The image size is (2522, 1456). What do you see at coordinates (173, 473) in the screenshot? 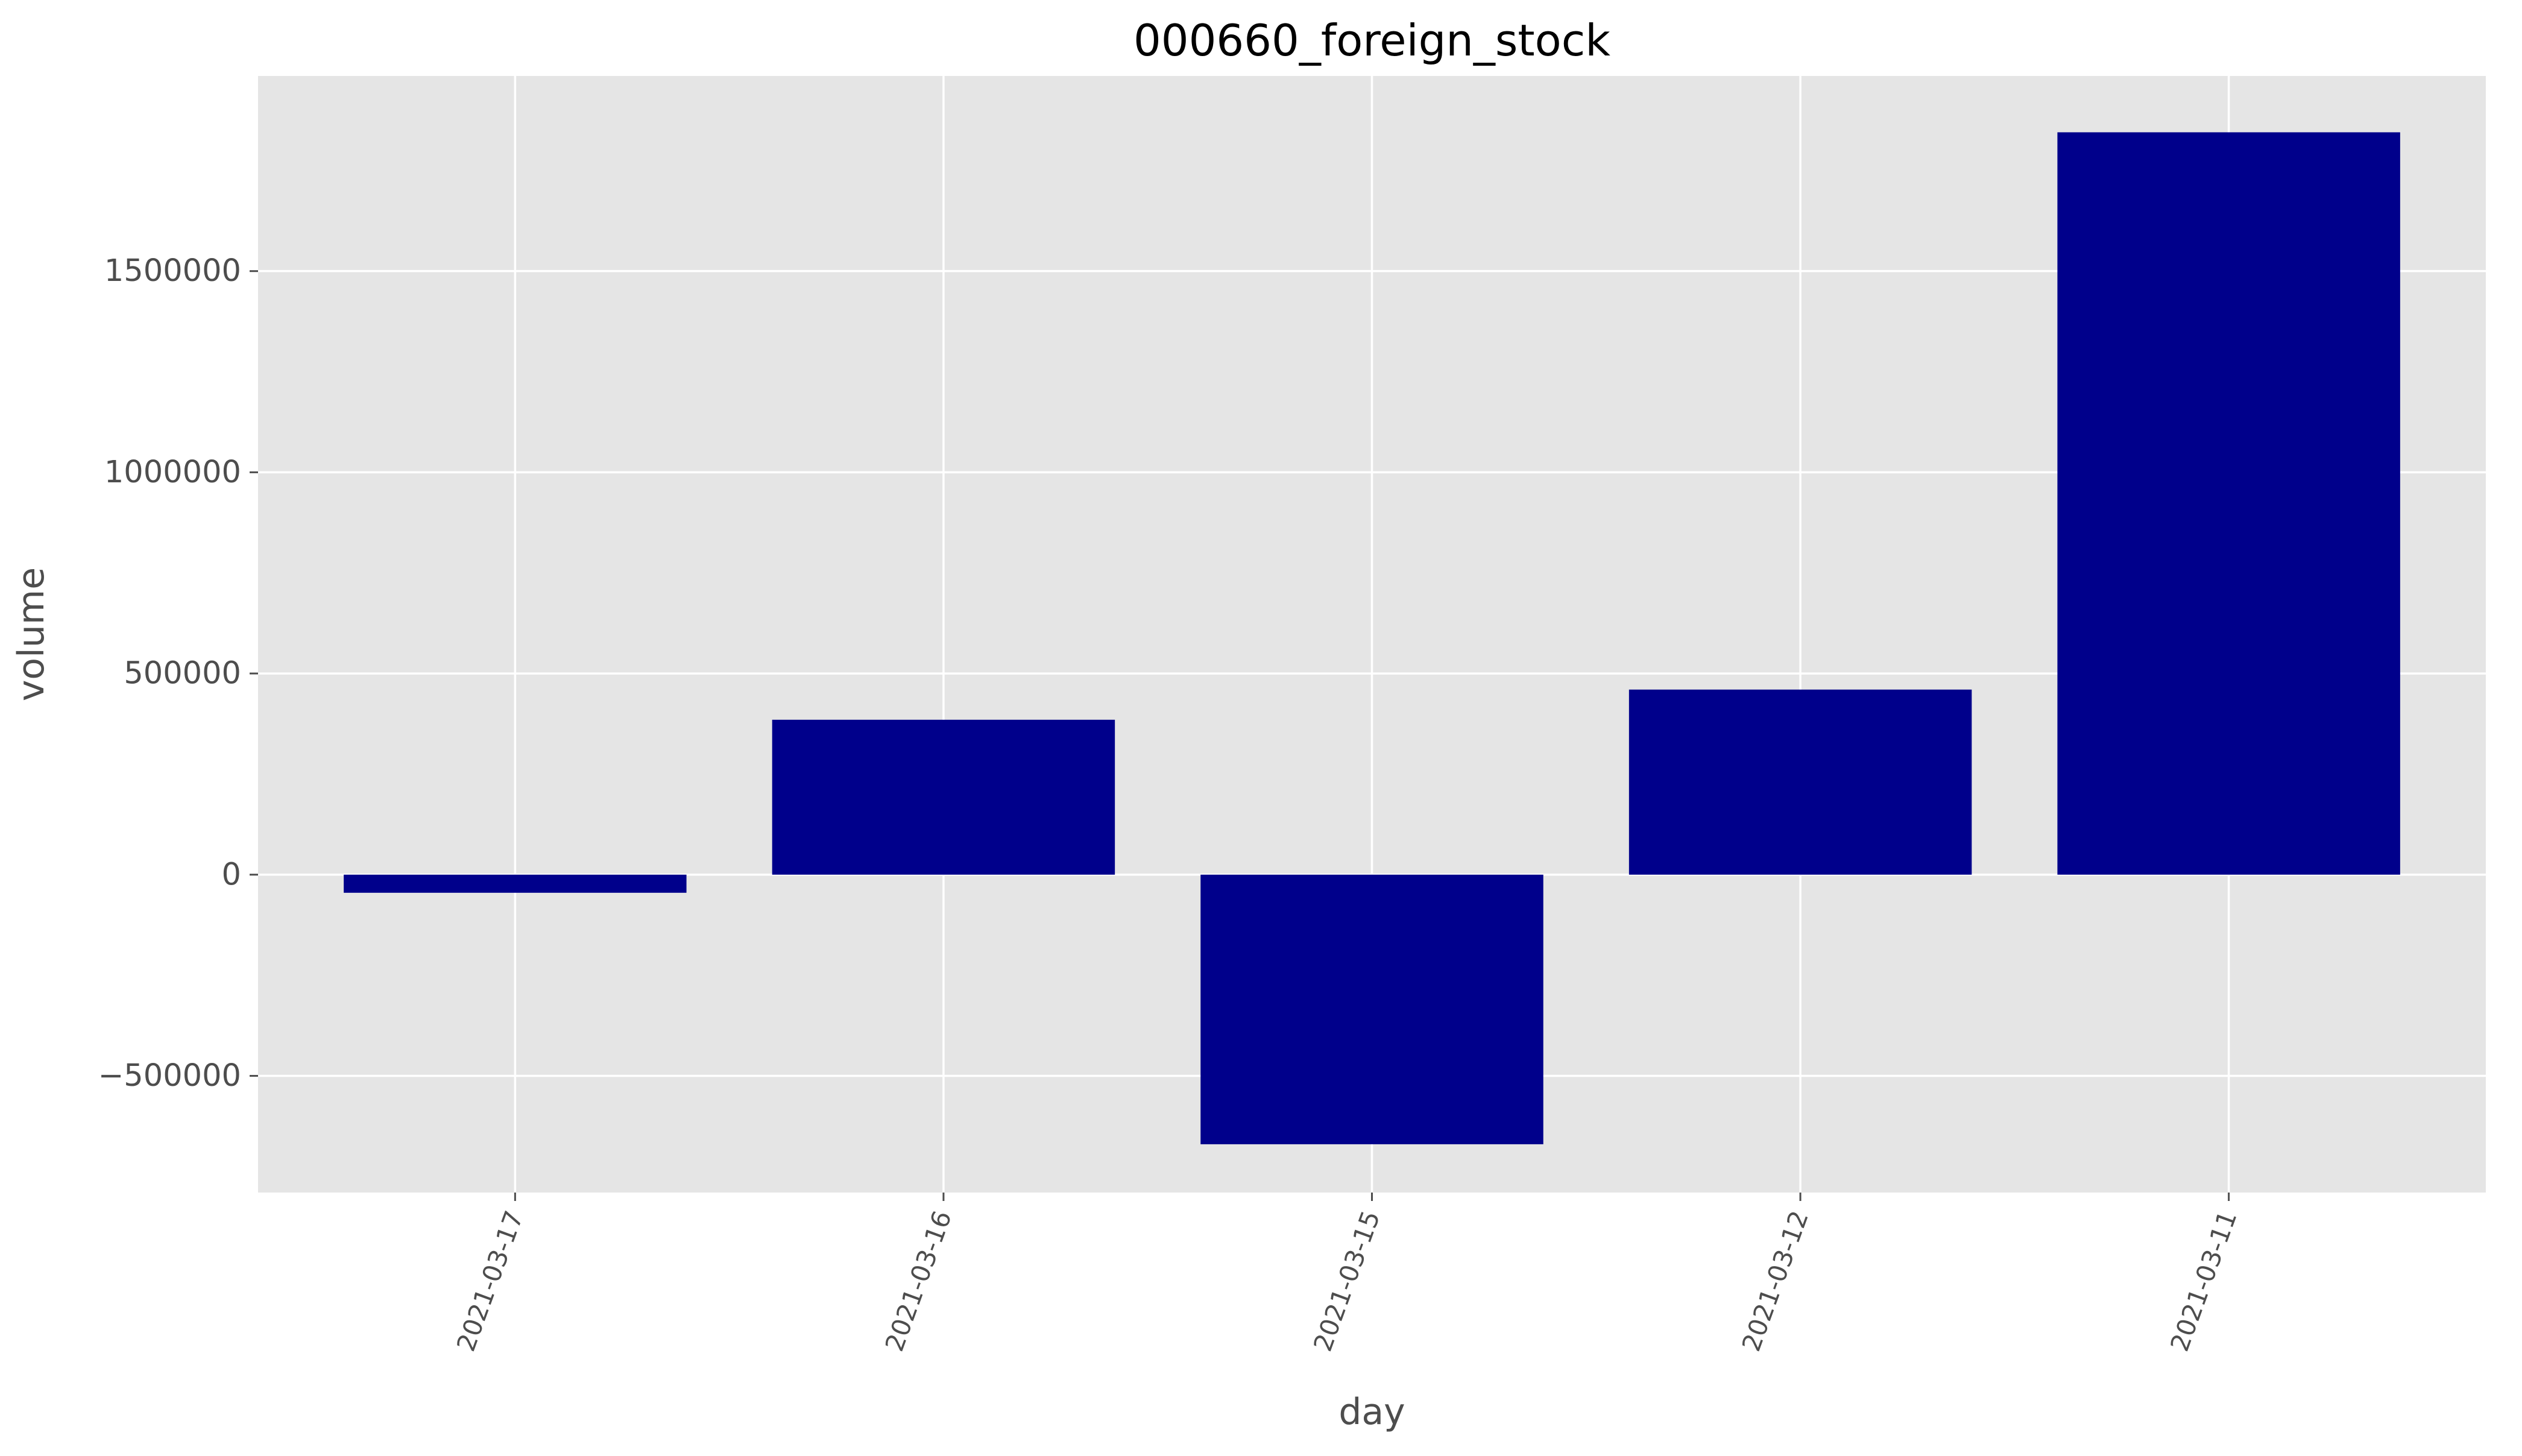
I see `y-tick-label: 1000000` at bounding box center [173, 473].